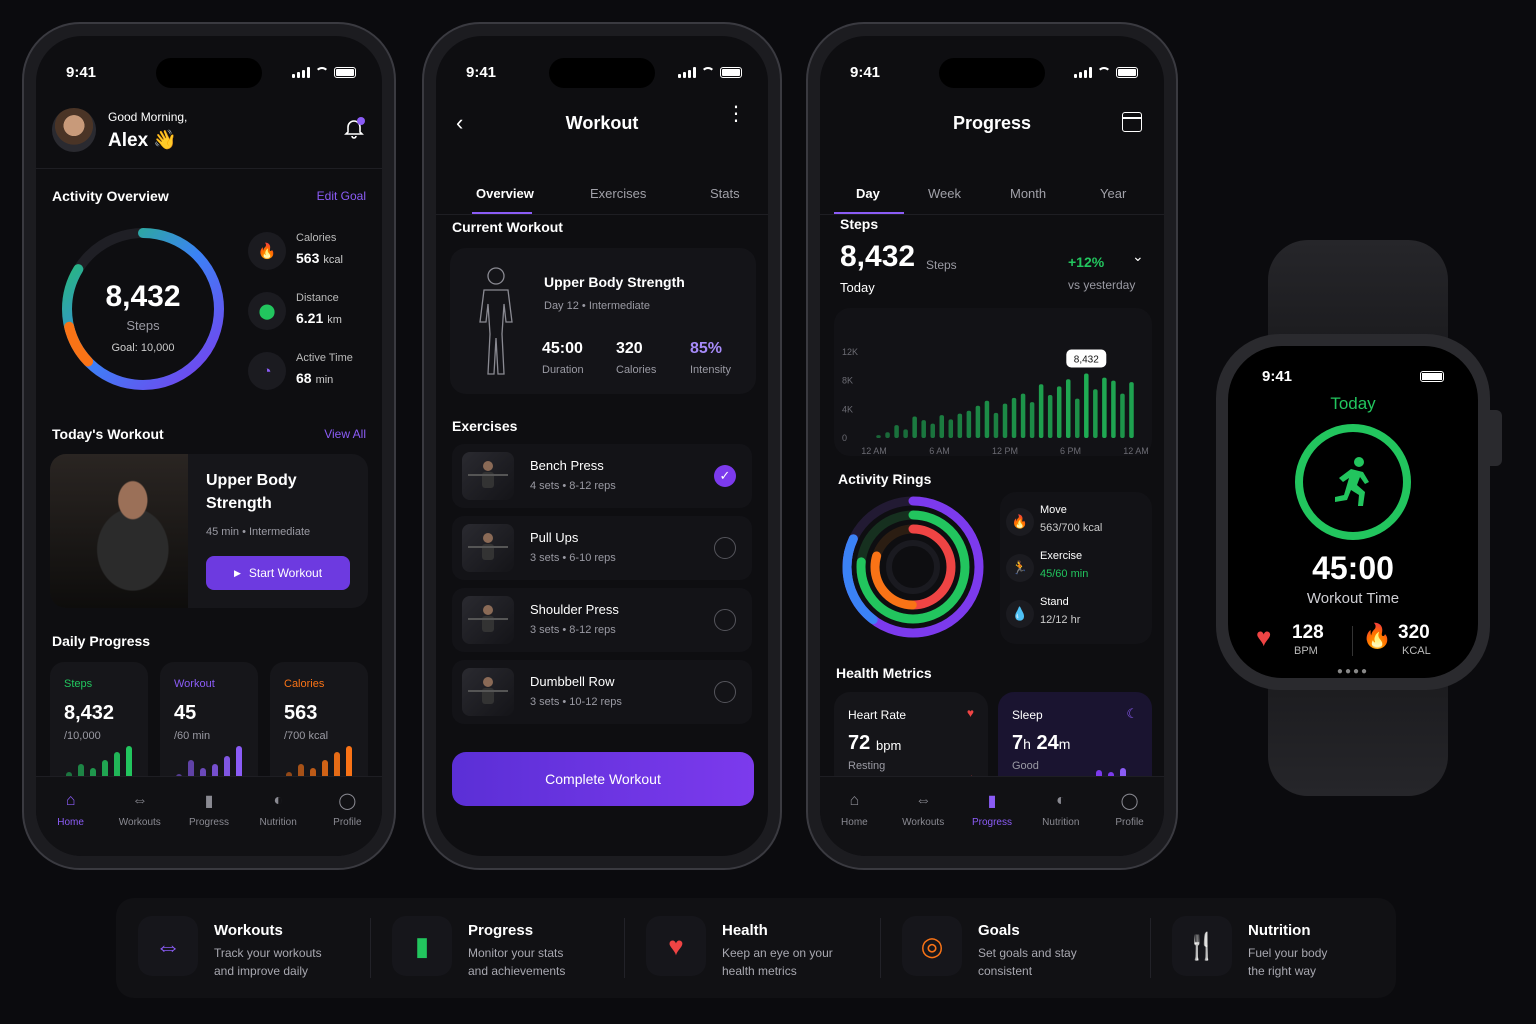 The image size is (1536, 1024). What do you see at coordinates (1054, 602) in the screenshot?
I see `ring-label: Stand` at bounding box center [1054, 602].